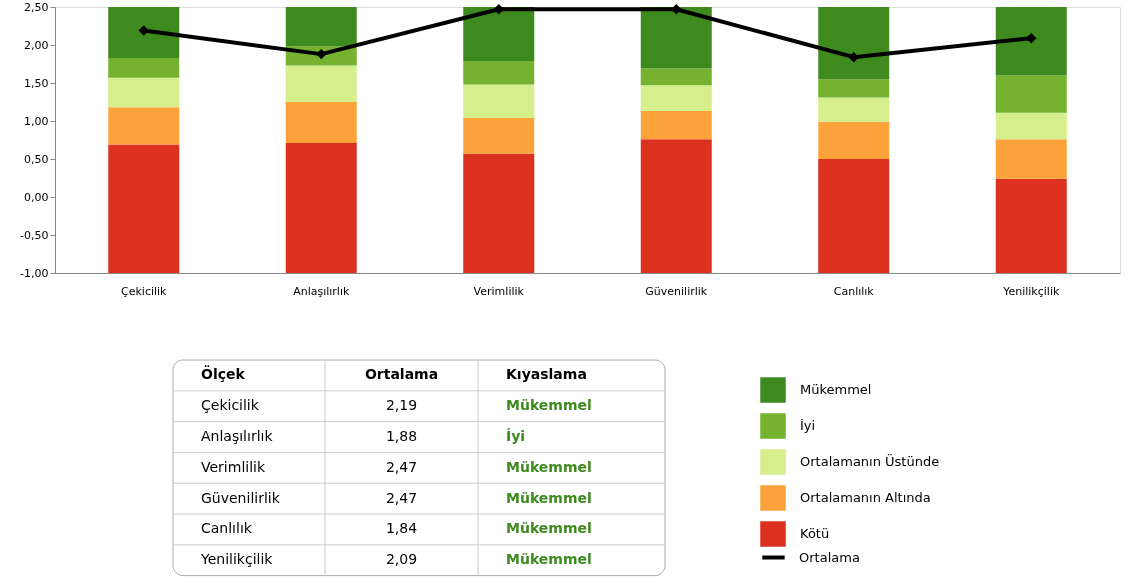 This screenshot has width=1133, height=581. I want to click on text: 1,88, so click(401, 436).